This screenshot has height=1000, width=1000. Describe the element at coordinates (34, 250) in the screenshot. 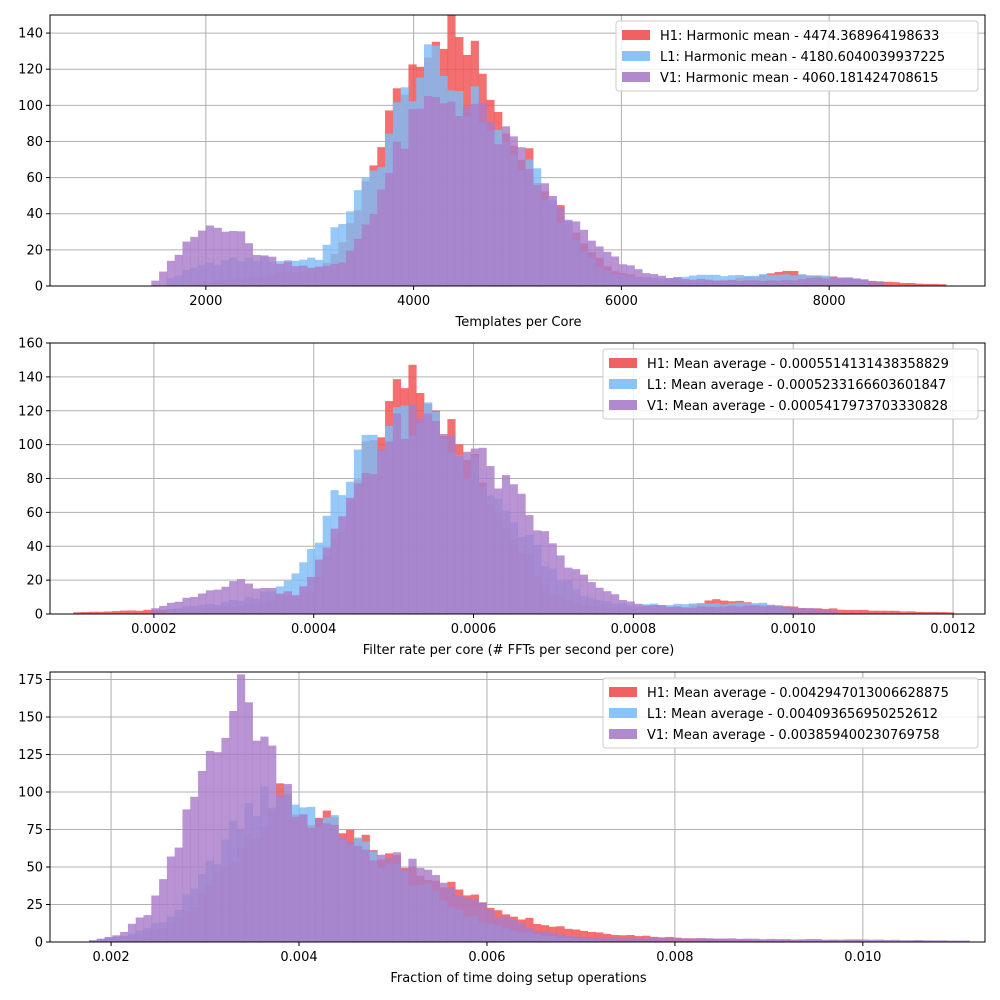

I see `y-tick-label: 20` at that location.